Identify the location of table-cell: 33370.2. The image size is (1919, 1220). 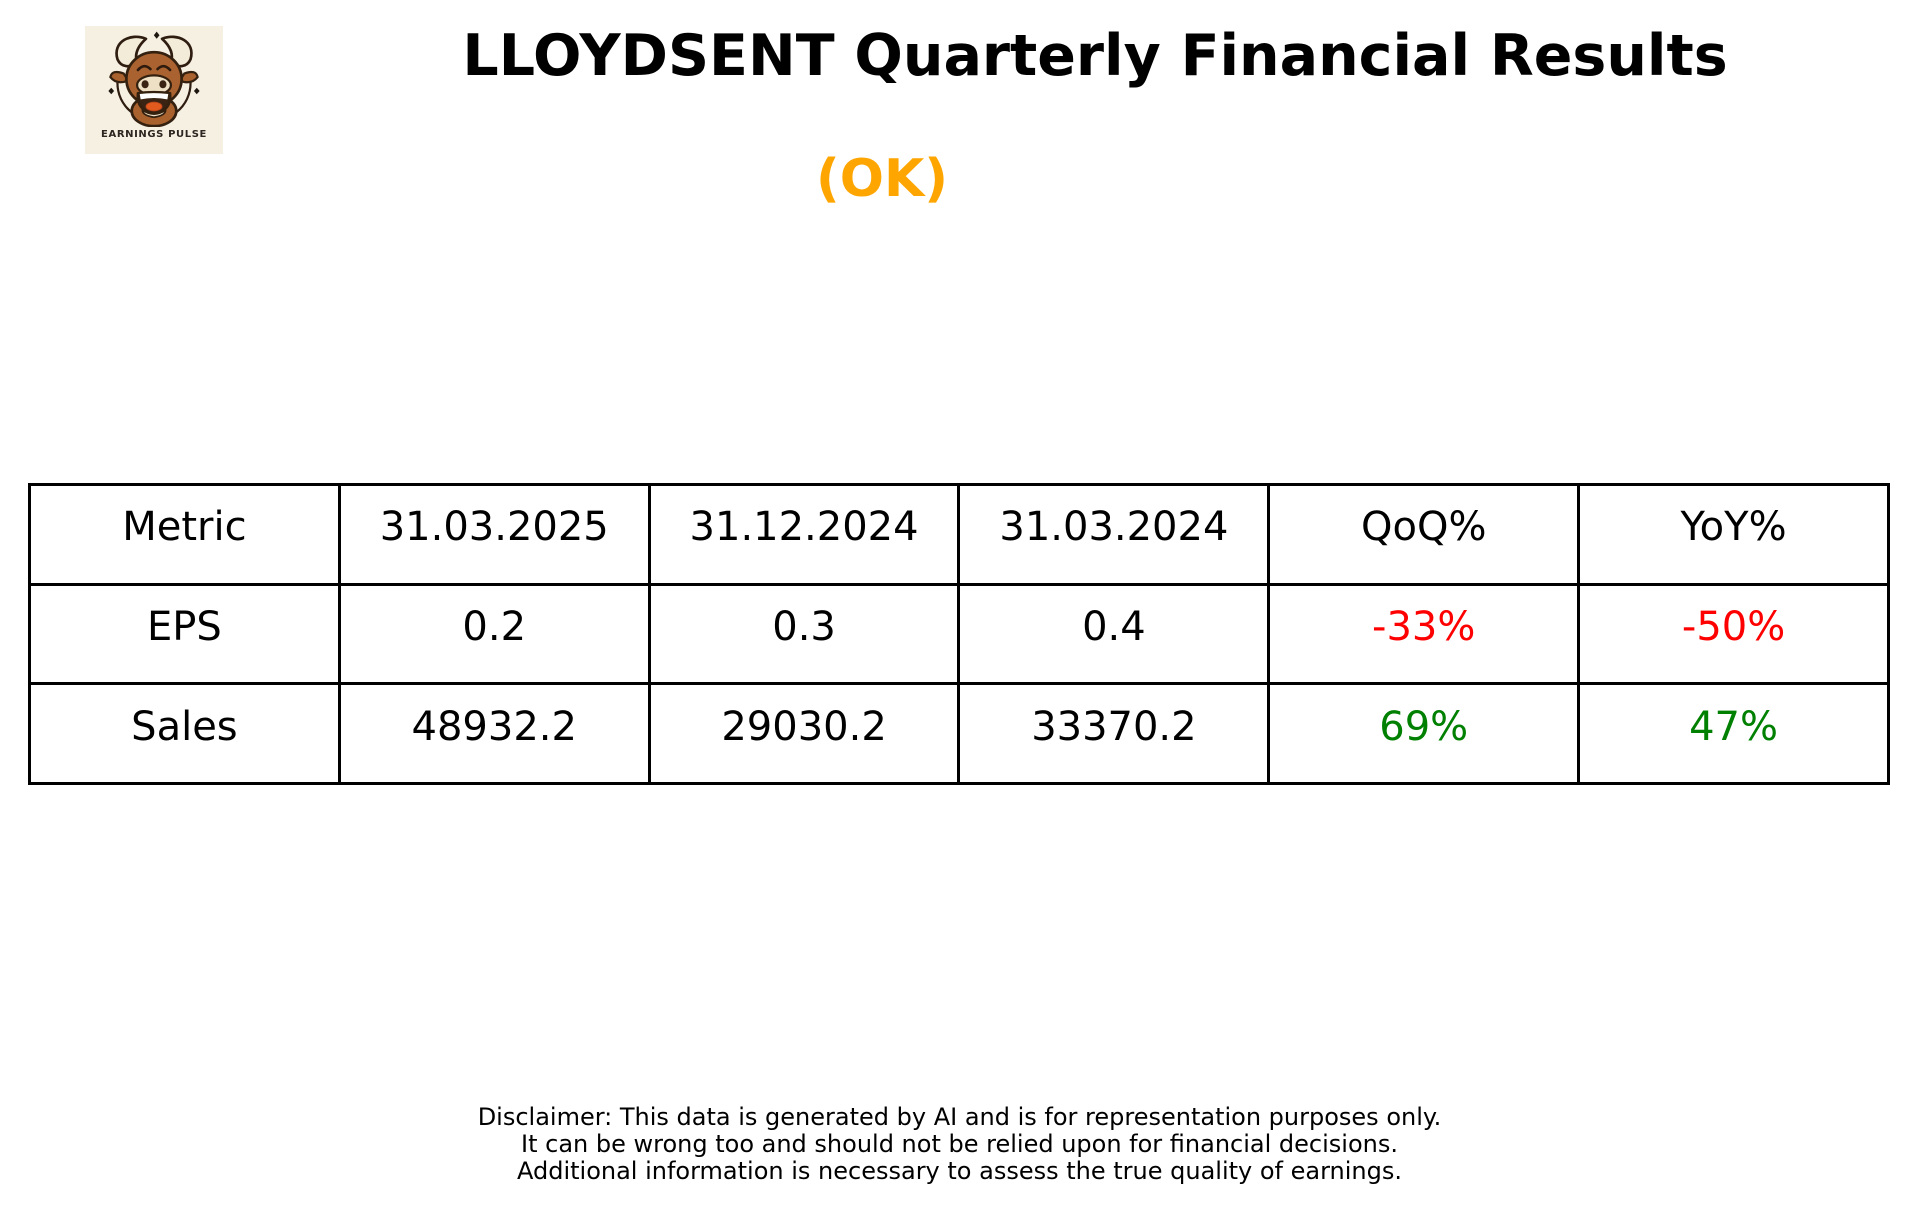
(1114, 733).